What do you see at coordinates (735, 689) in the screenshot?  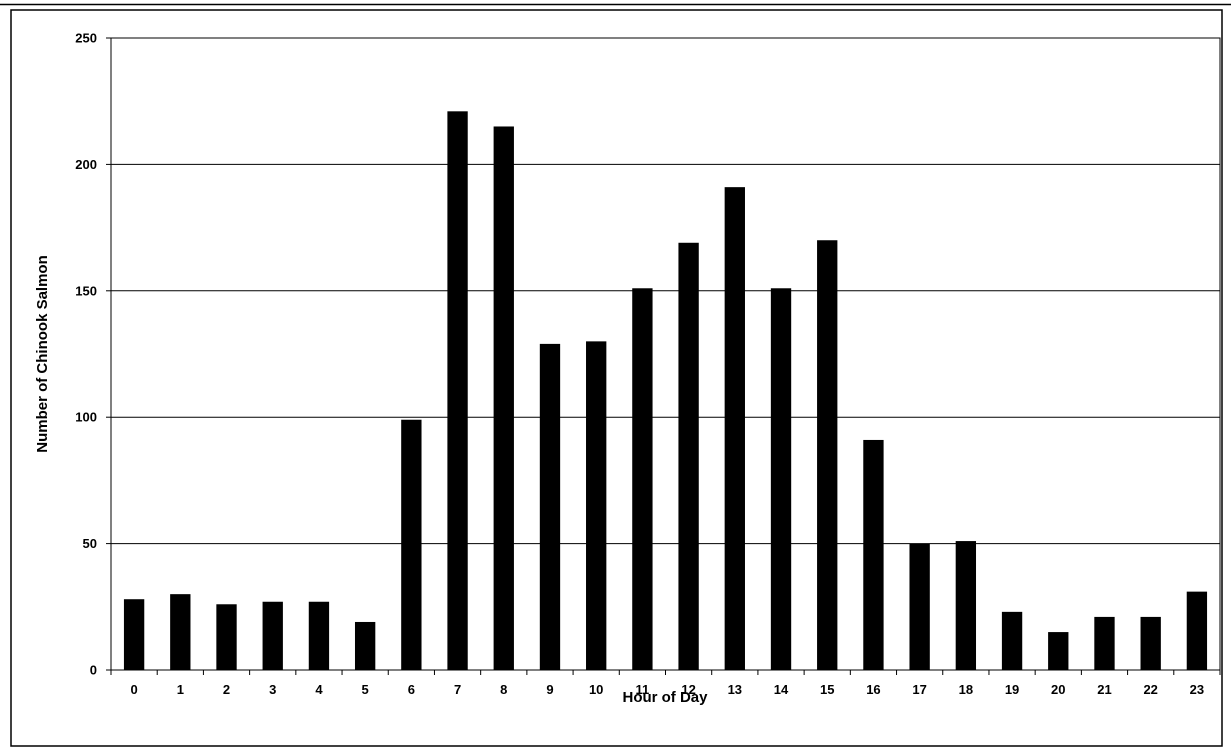 I see `x-tick-label: 13` at bounding box center [735, 689].